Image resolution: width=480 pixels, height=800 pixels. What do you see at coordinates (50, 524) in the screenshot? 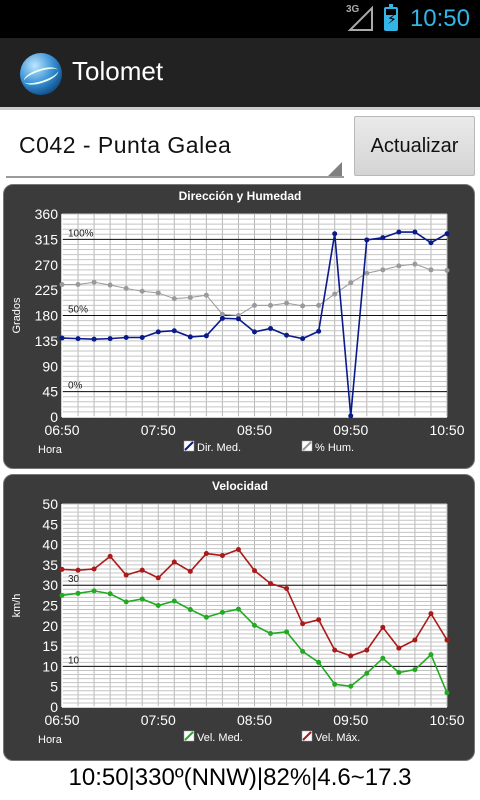
I see `y-tick-label: 45` at bounding box center [50, 524].